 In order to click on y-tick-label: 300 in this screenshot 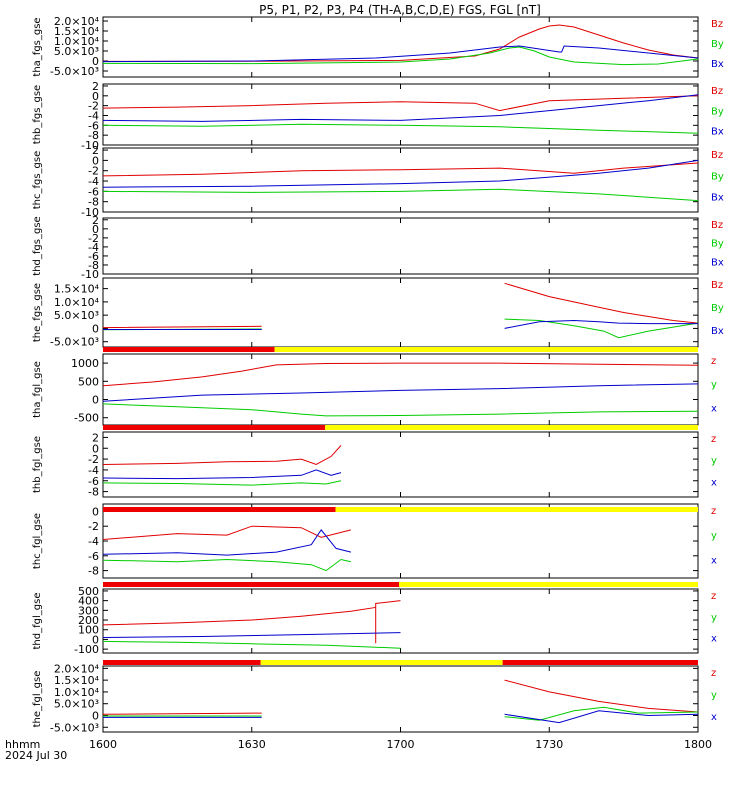, I will do `click(88, 610)`.